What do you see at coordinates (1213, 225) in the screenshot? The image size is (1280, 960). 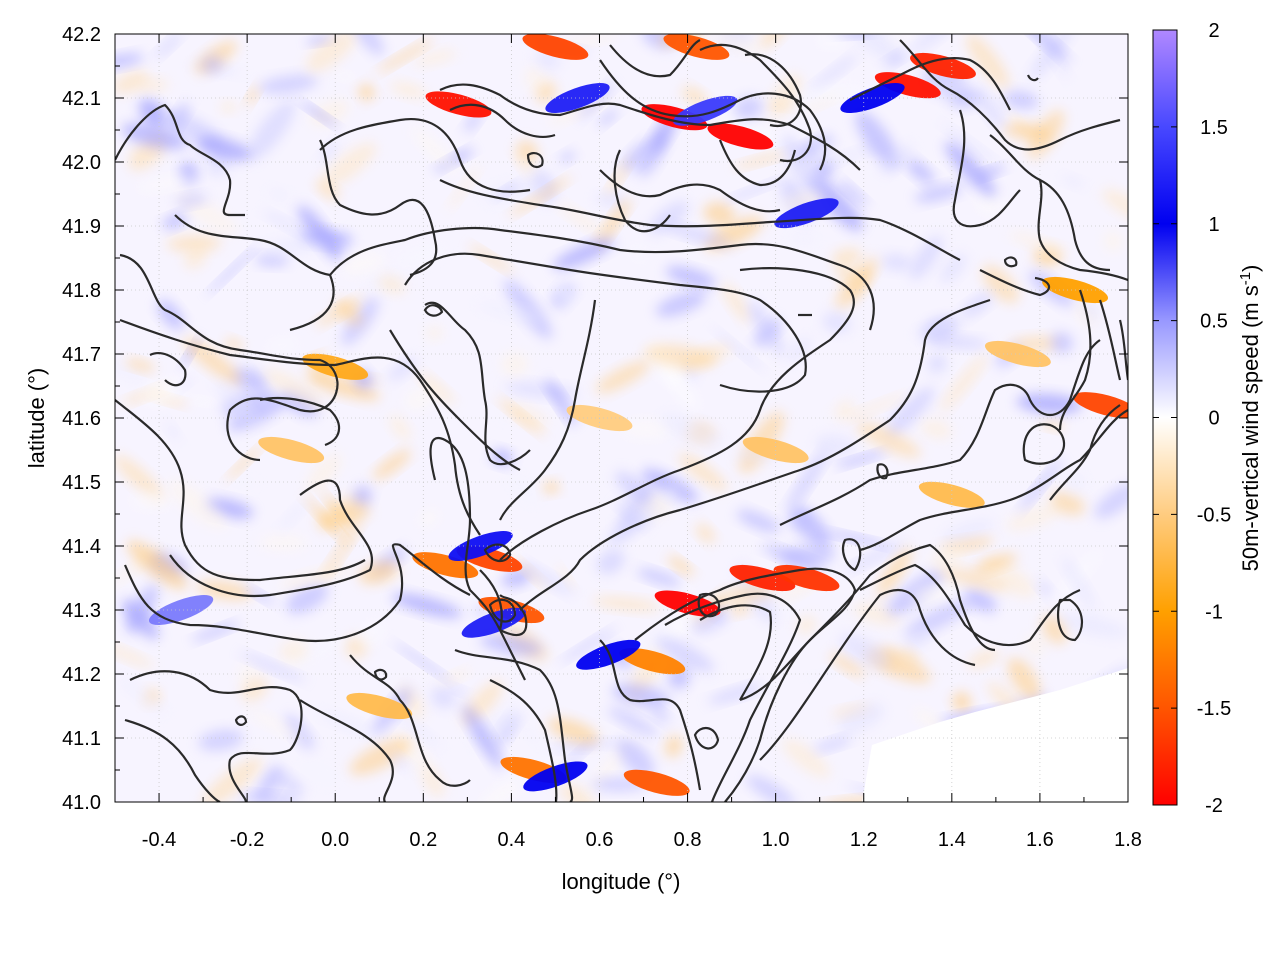 I see `colorbar-tick-label: 1` at bounding box center [1213, 225].